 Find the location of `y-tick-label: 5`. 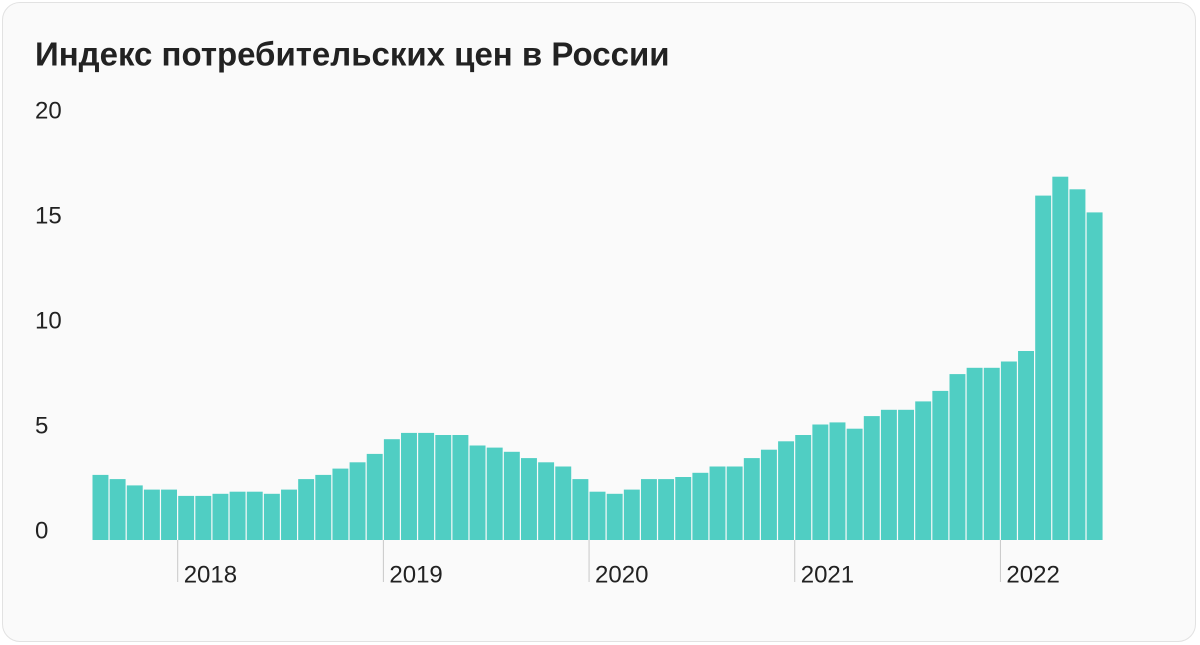

y-tick-label: 5 is located at coordinates (41, 425).